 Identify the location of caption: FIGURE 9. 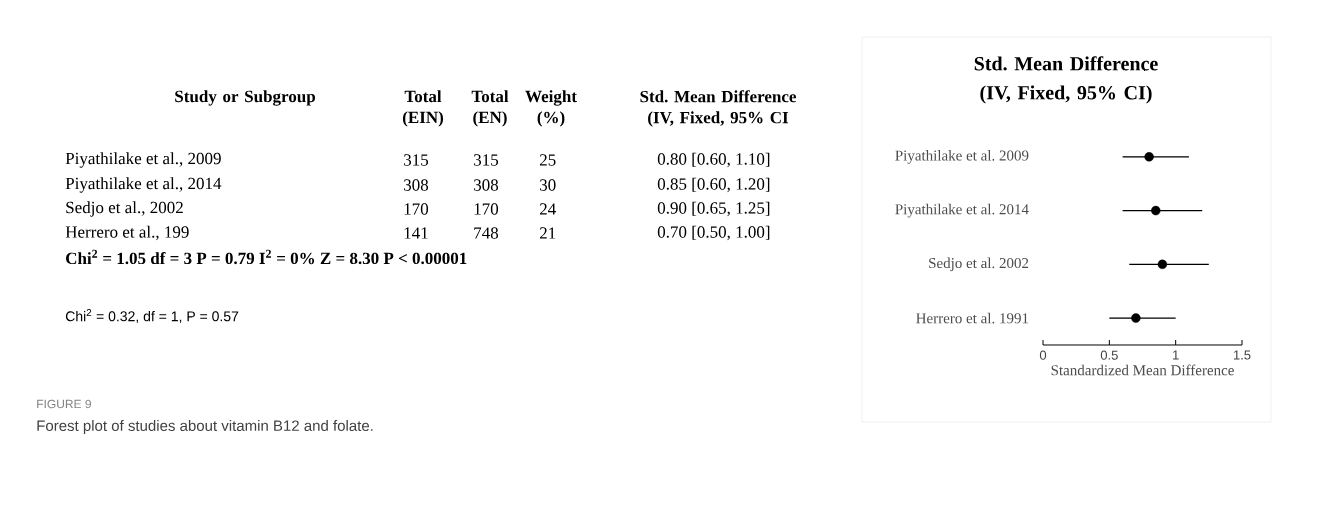
(64, 404).